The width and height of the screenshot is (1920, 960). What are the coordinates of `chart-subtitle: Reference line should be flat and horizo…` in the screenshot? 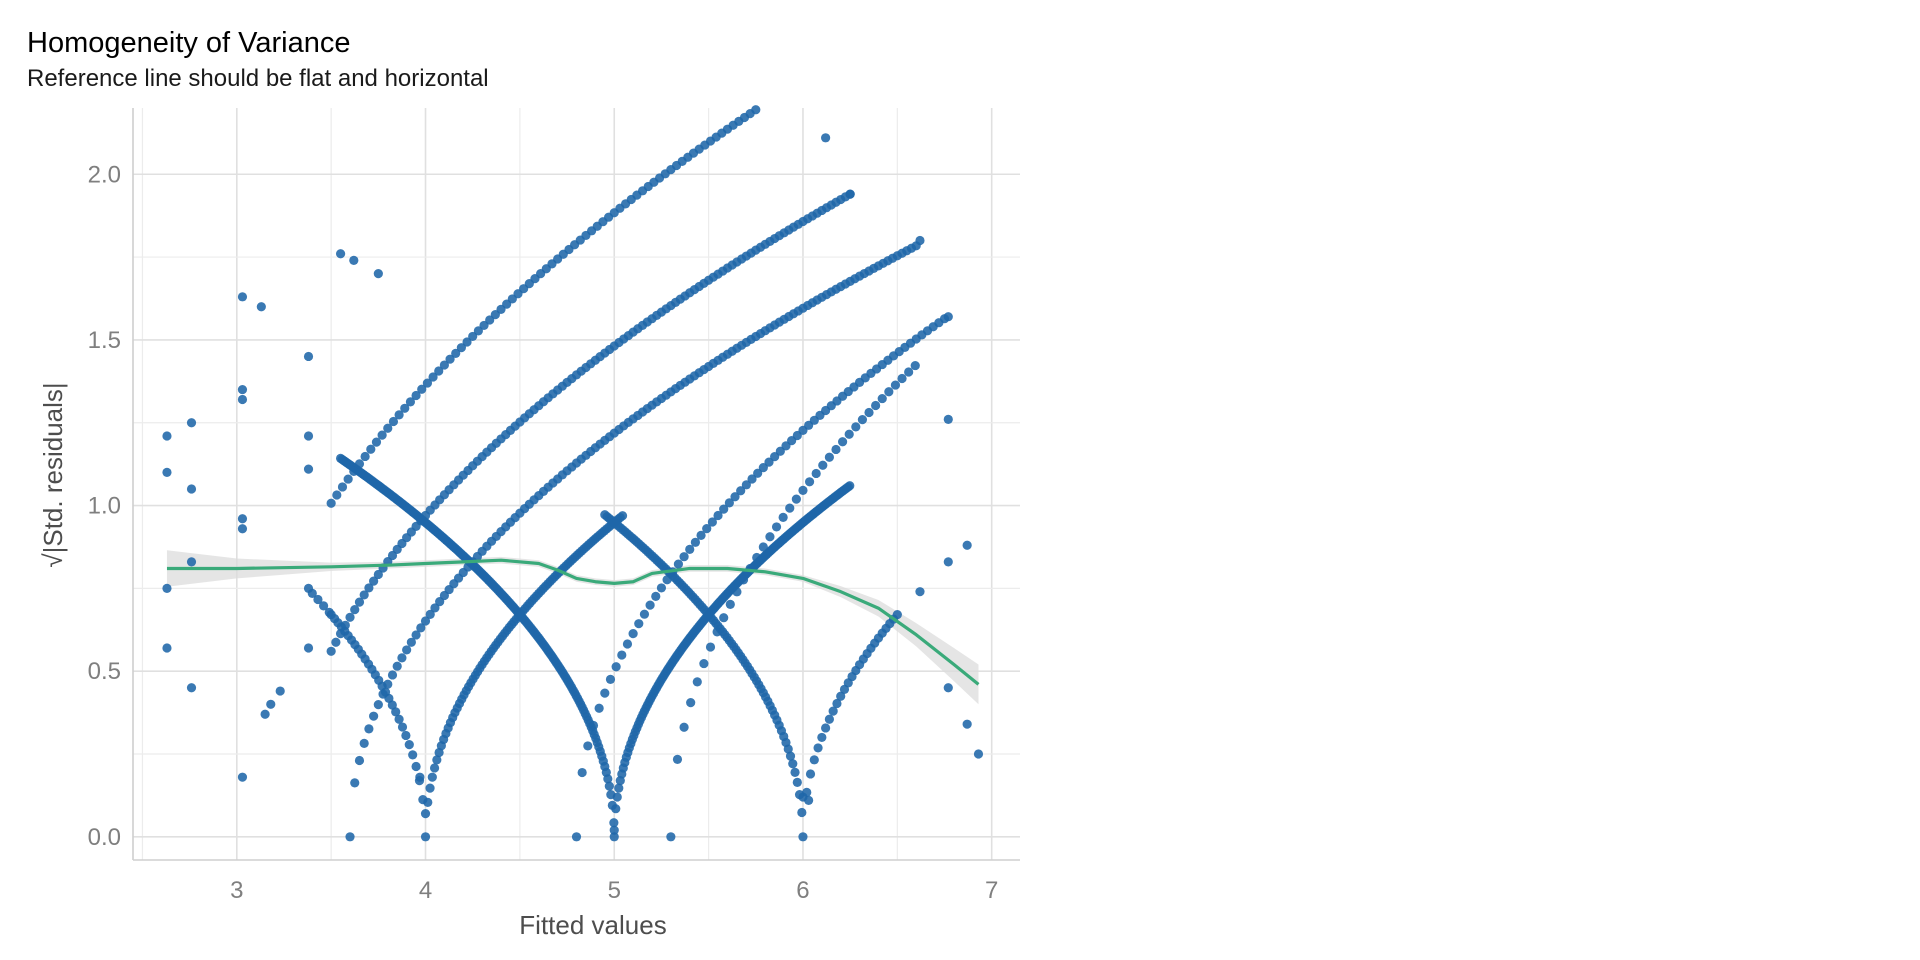 It's located at (258, 78).